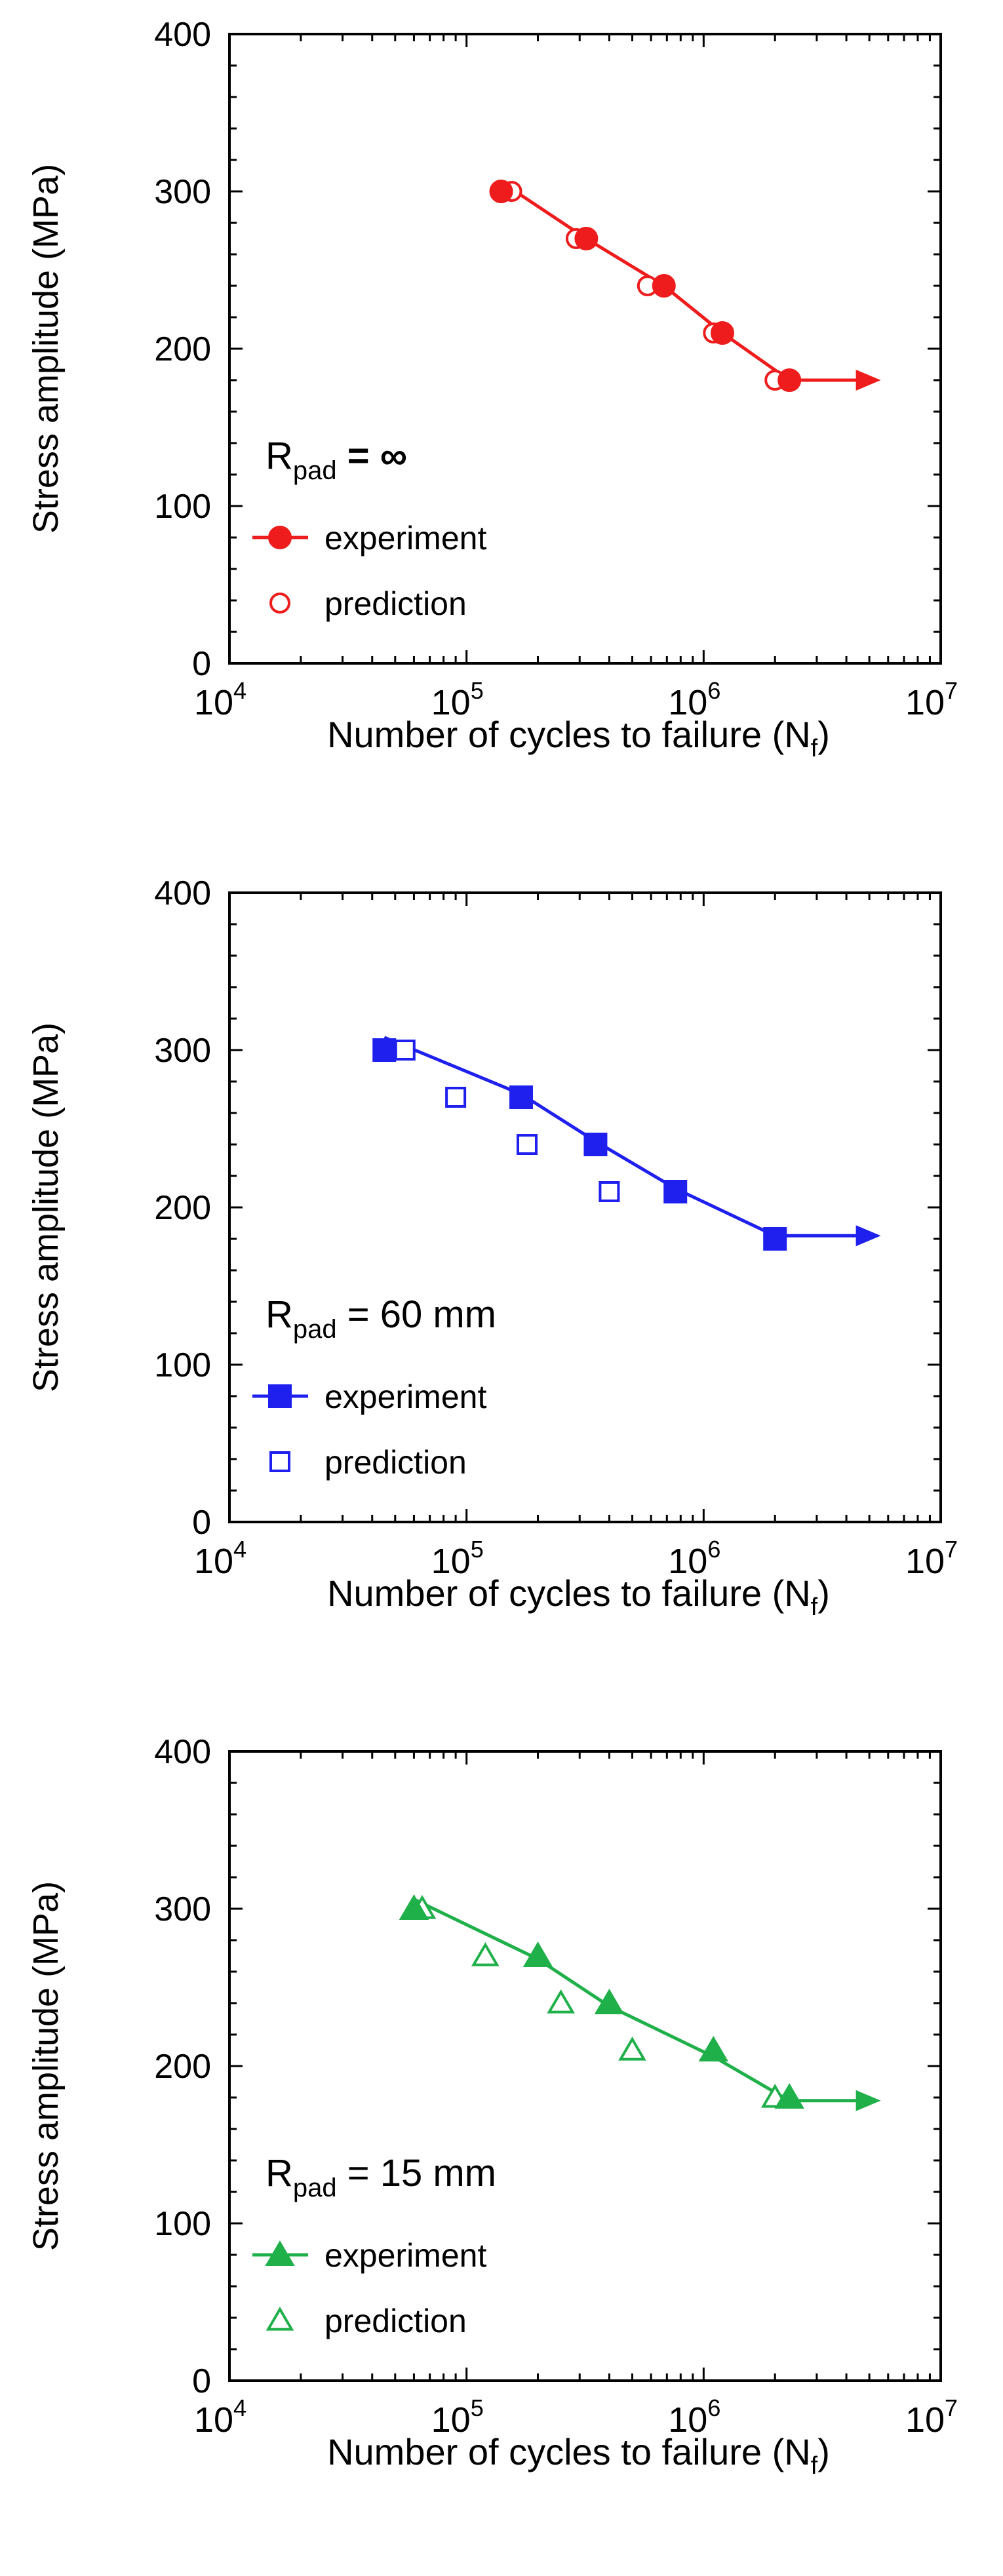  Describe the element at coordinates (381, 1318) in the screenshot. I see `legend-title: Rpad = 60 mm` at that location.